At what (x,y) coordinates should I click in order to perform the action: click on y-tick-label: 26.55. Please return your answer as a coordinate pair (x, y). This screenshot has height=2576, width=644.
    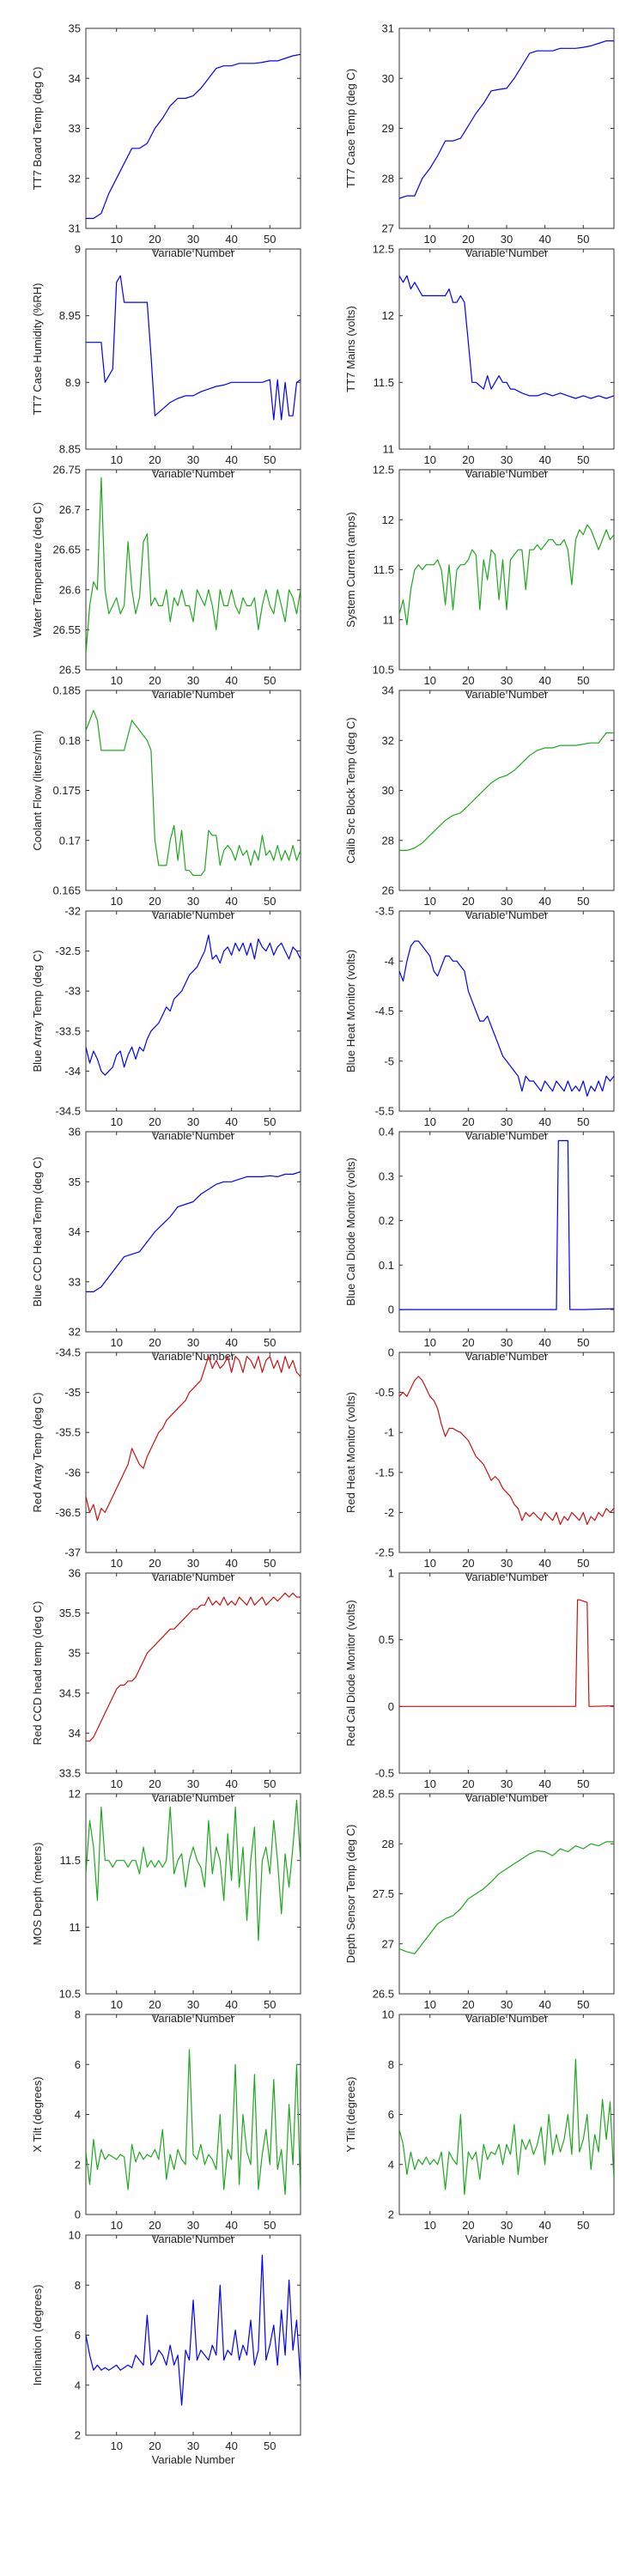
    Looking at the image, I should click on (66, 629).